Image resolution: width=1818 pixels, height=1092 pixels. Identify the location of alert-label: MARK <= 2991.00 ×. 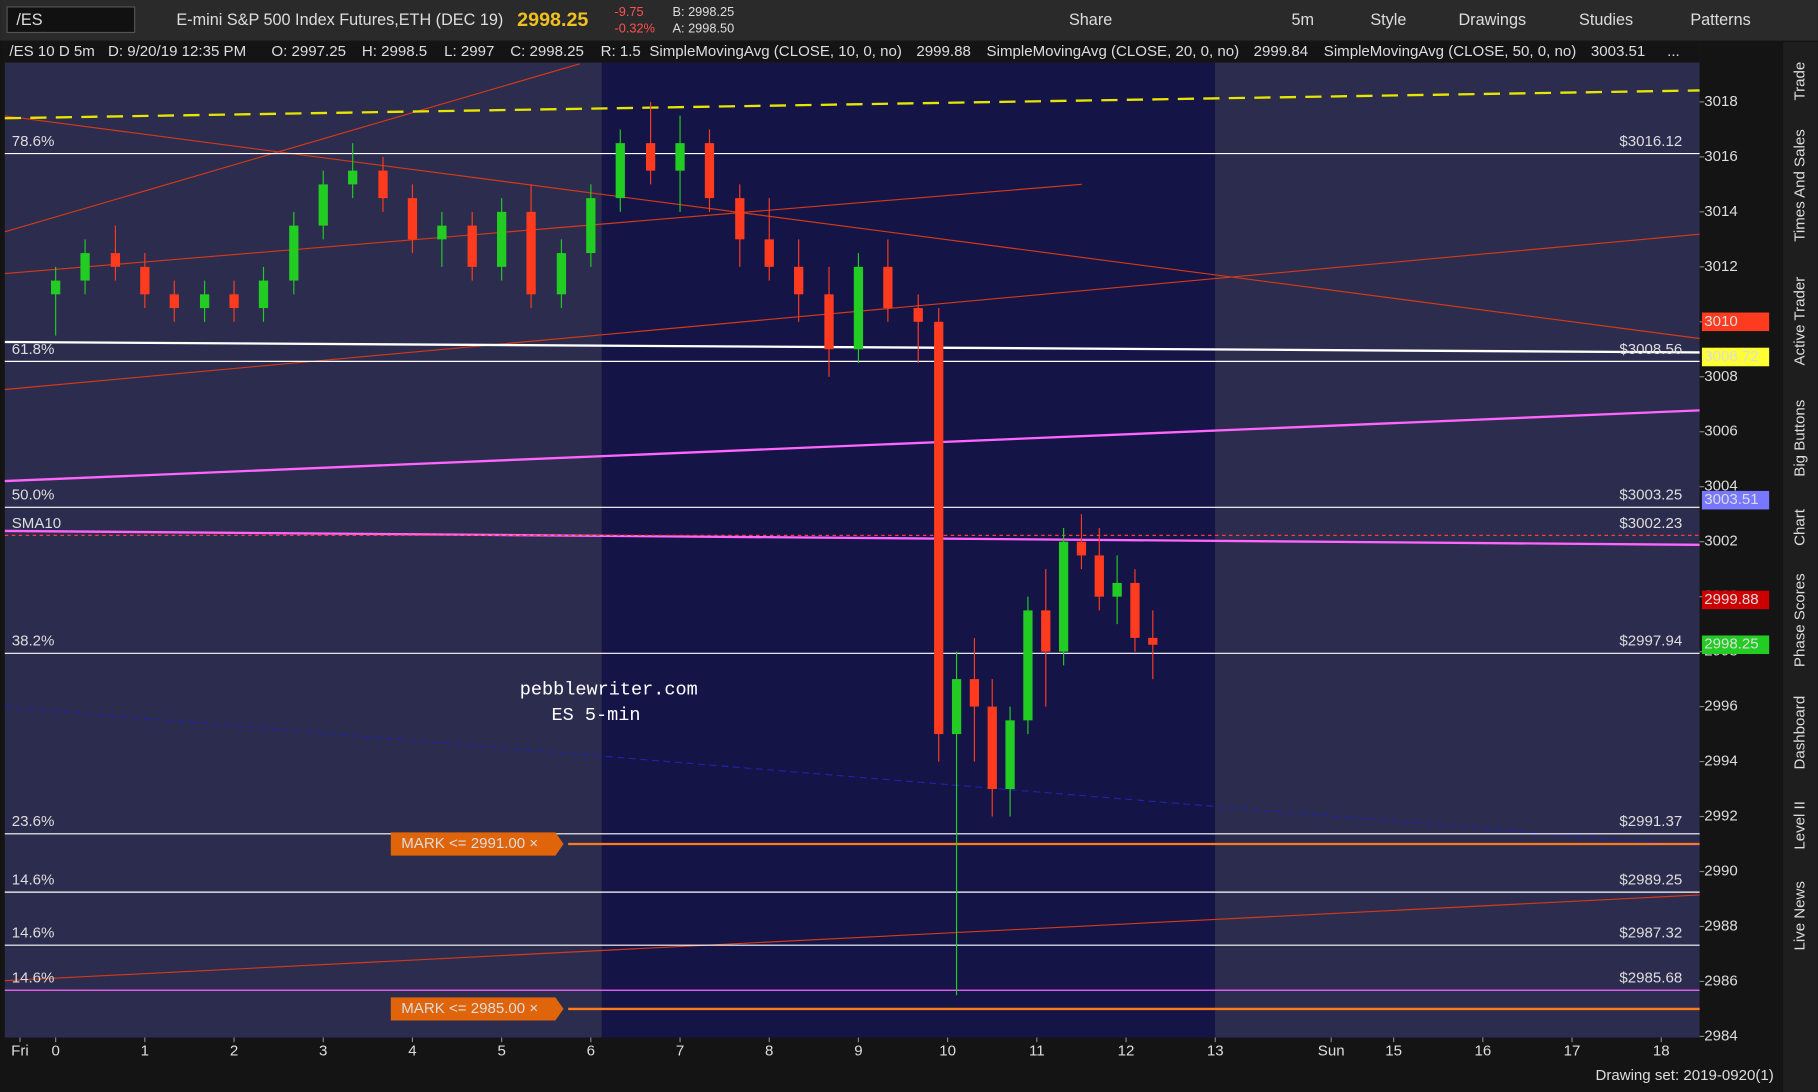
(469, 843).